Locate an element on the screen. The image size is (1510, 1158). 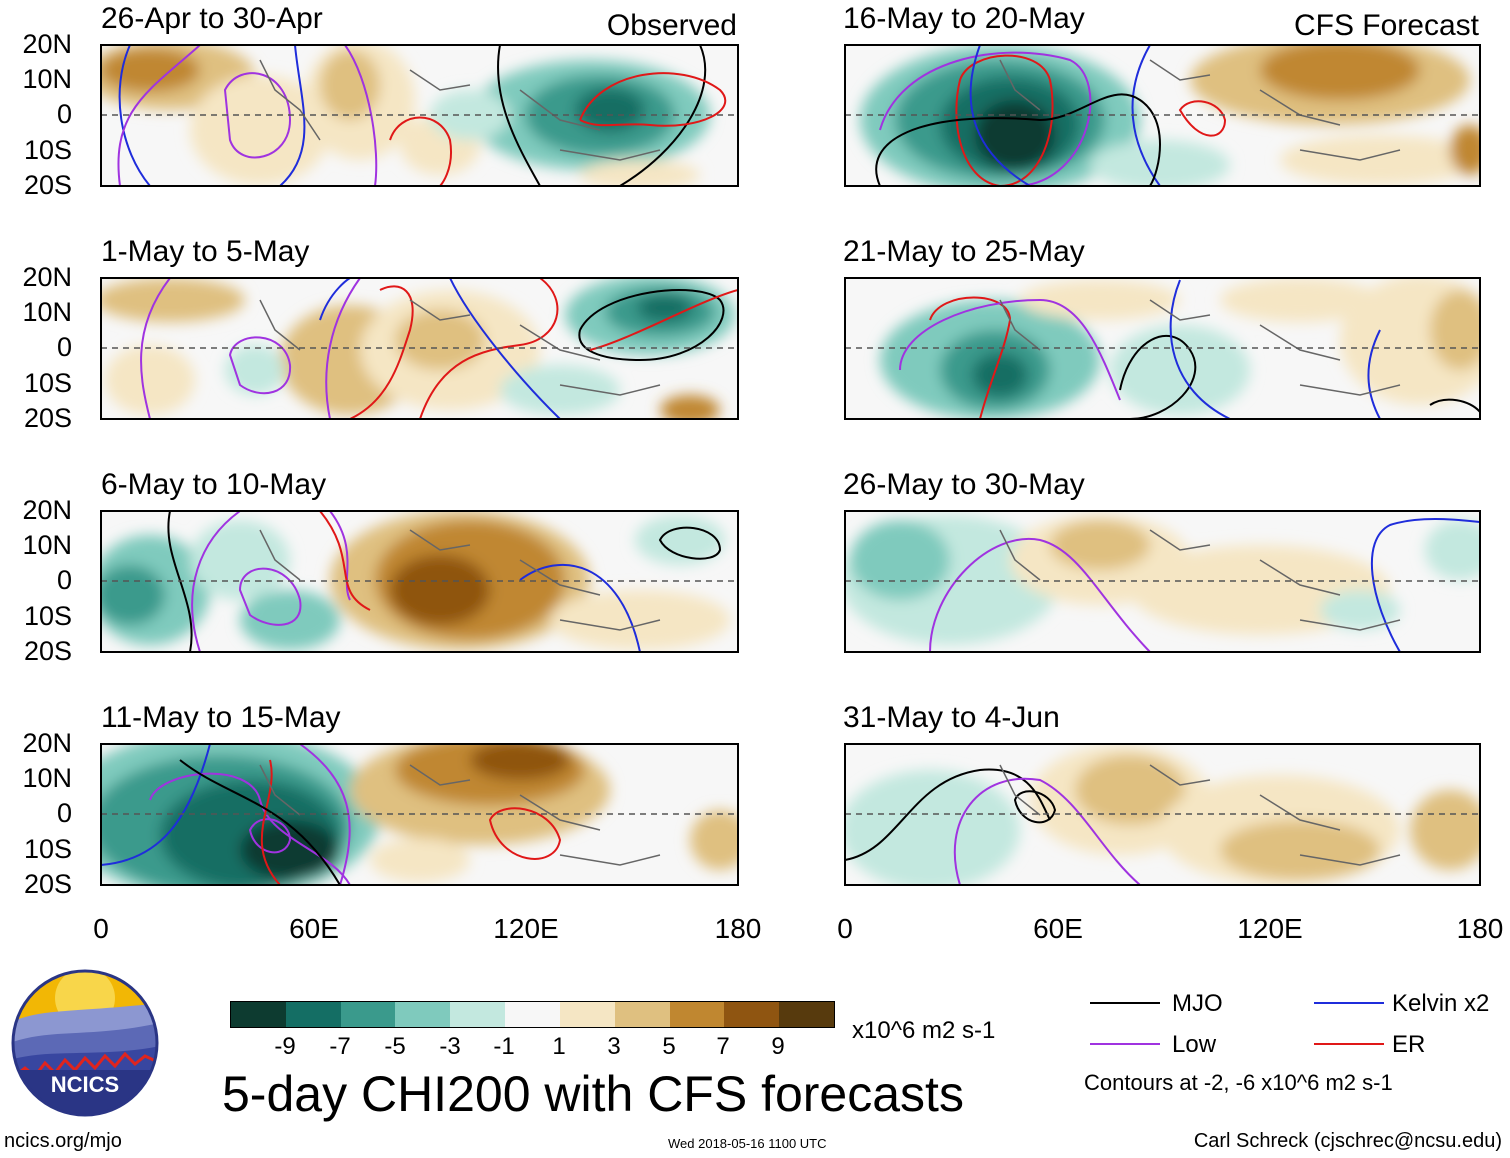
colorbar-tick-6: 1 is located at coordinates (559, 1046).